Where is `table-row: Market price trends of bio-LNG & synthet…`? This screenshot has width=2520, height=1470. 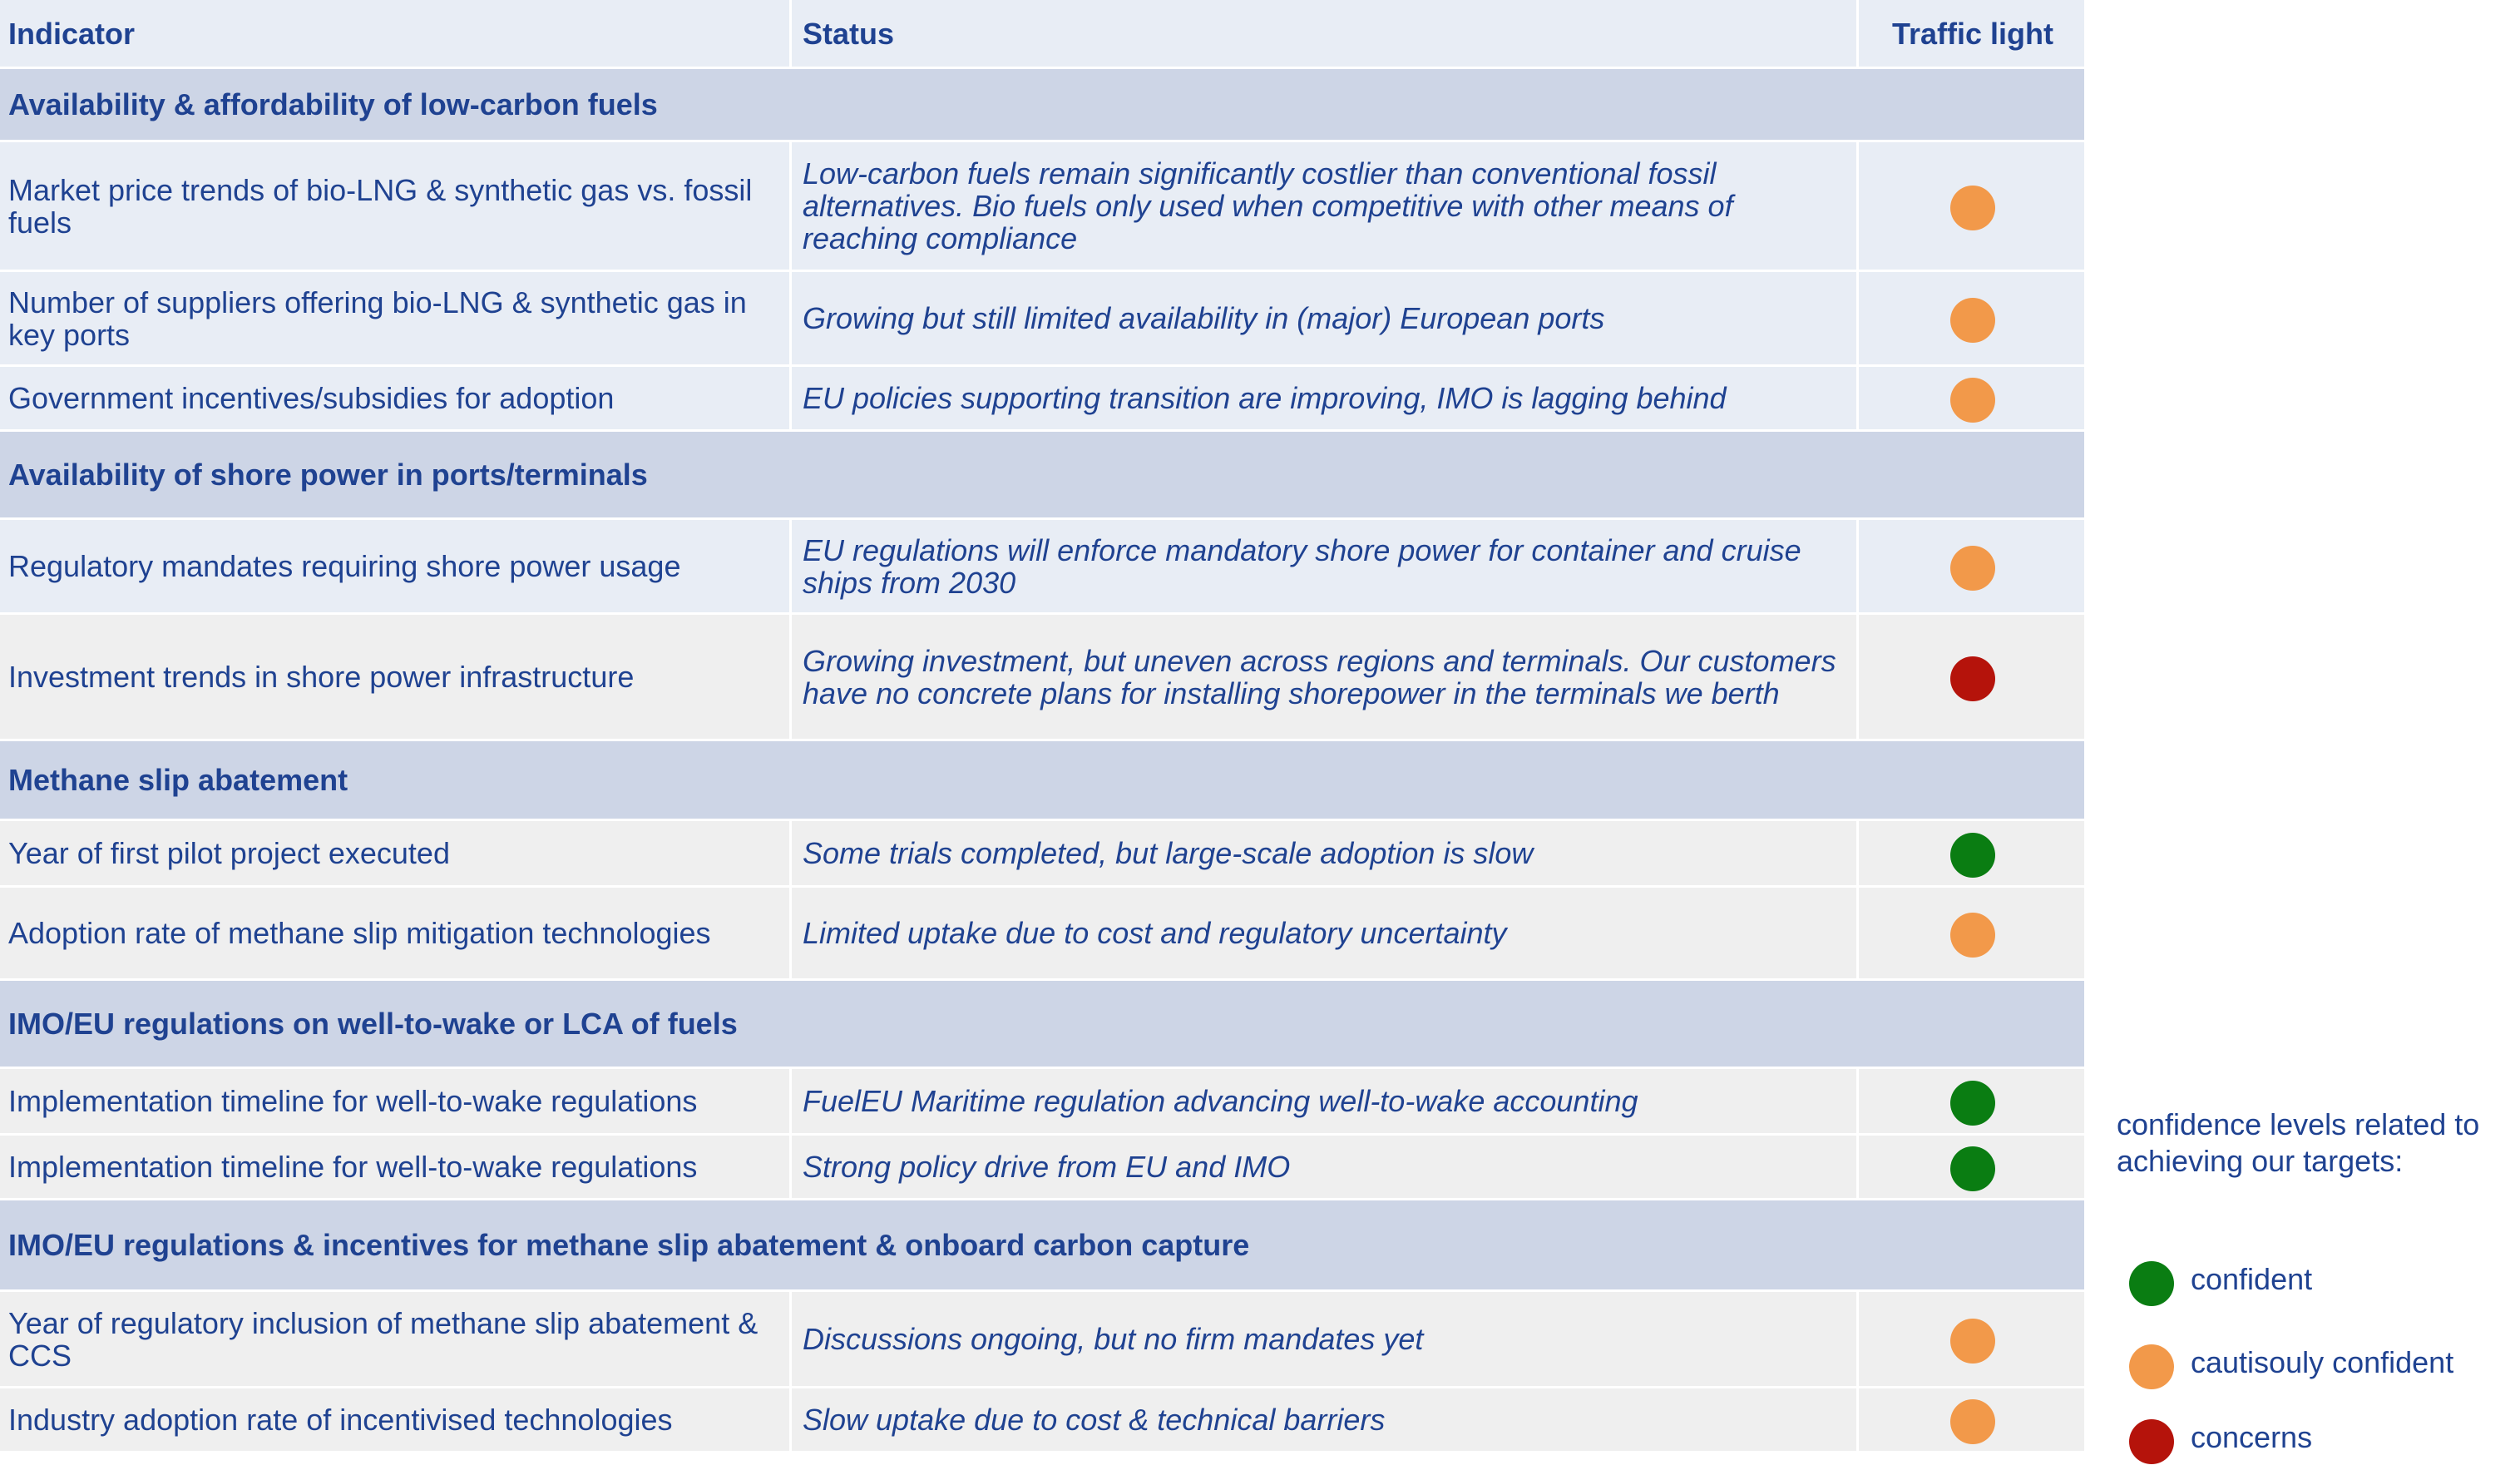
table-row: Market price trends of bio-LNG & synthet… is located at coordinates (1042, 206).